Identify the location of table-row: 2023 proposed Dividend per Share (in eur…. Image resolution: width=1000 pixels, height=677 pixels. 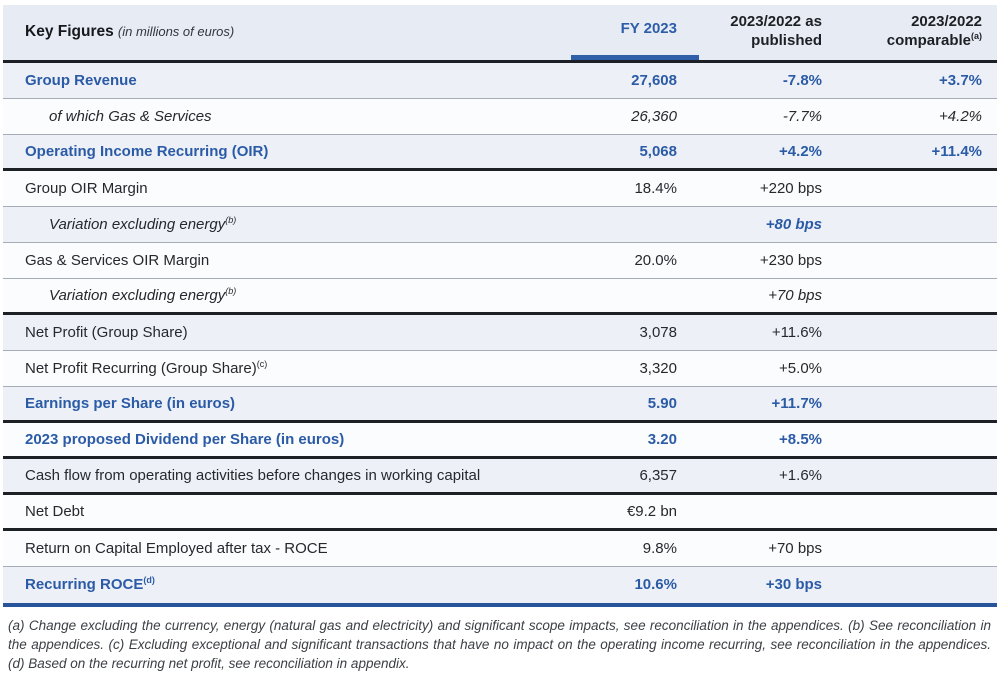
(500, 440).